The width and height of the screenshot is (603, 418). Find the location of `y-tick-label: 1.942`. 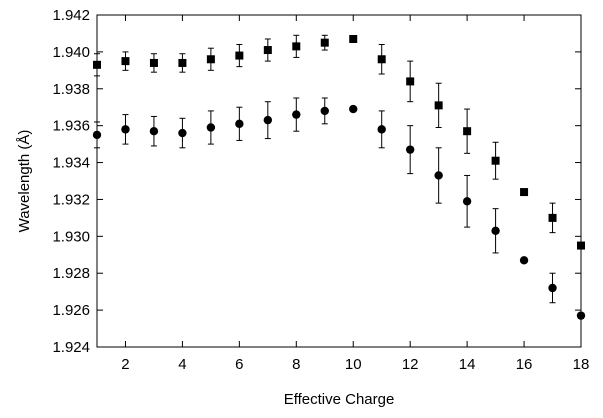

y-tick-label: 1.942 is located at coordinates (71, 15).